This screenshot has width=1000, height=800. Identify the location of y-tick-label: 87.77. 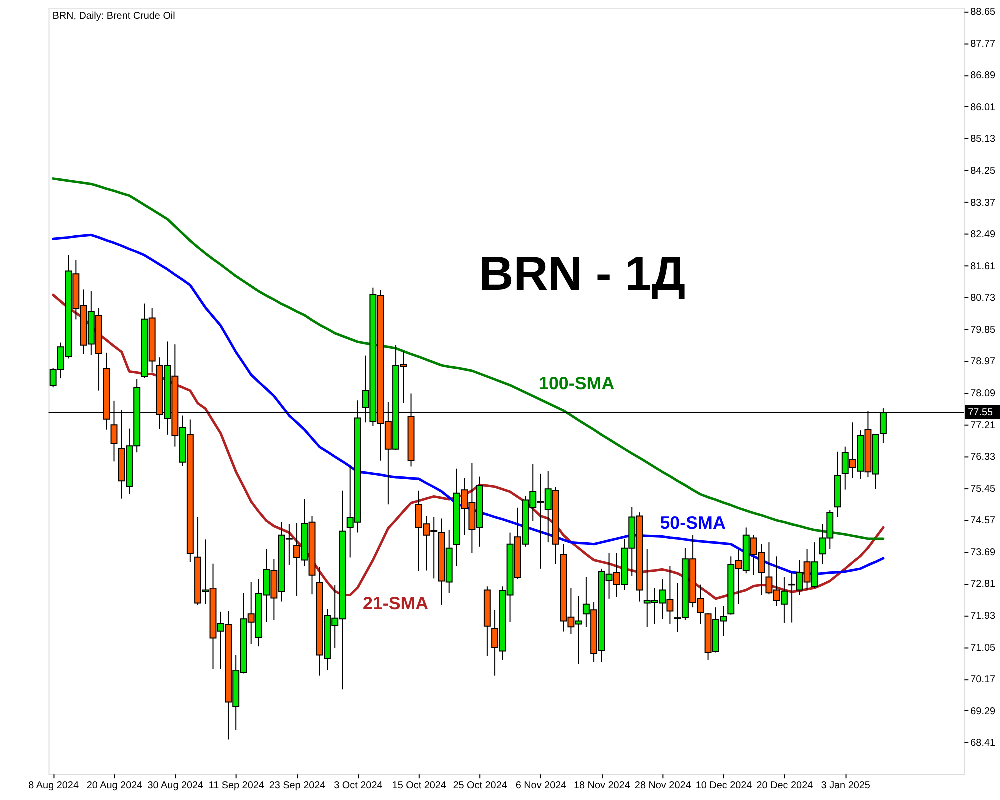
(983, 44).